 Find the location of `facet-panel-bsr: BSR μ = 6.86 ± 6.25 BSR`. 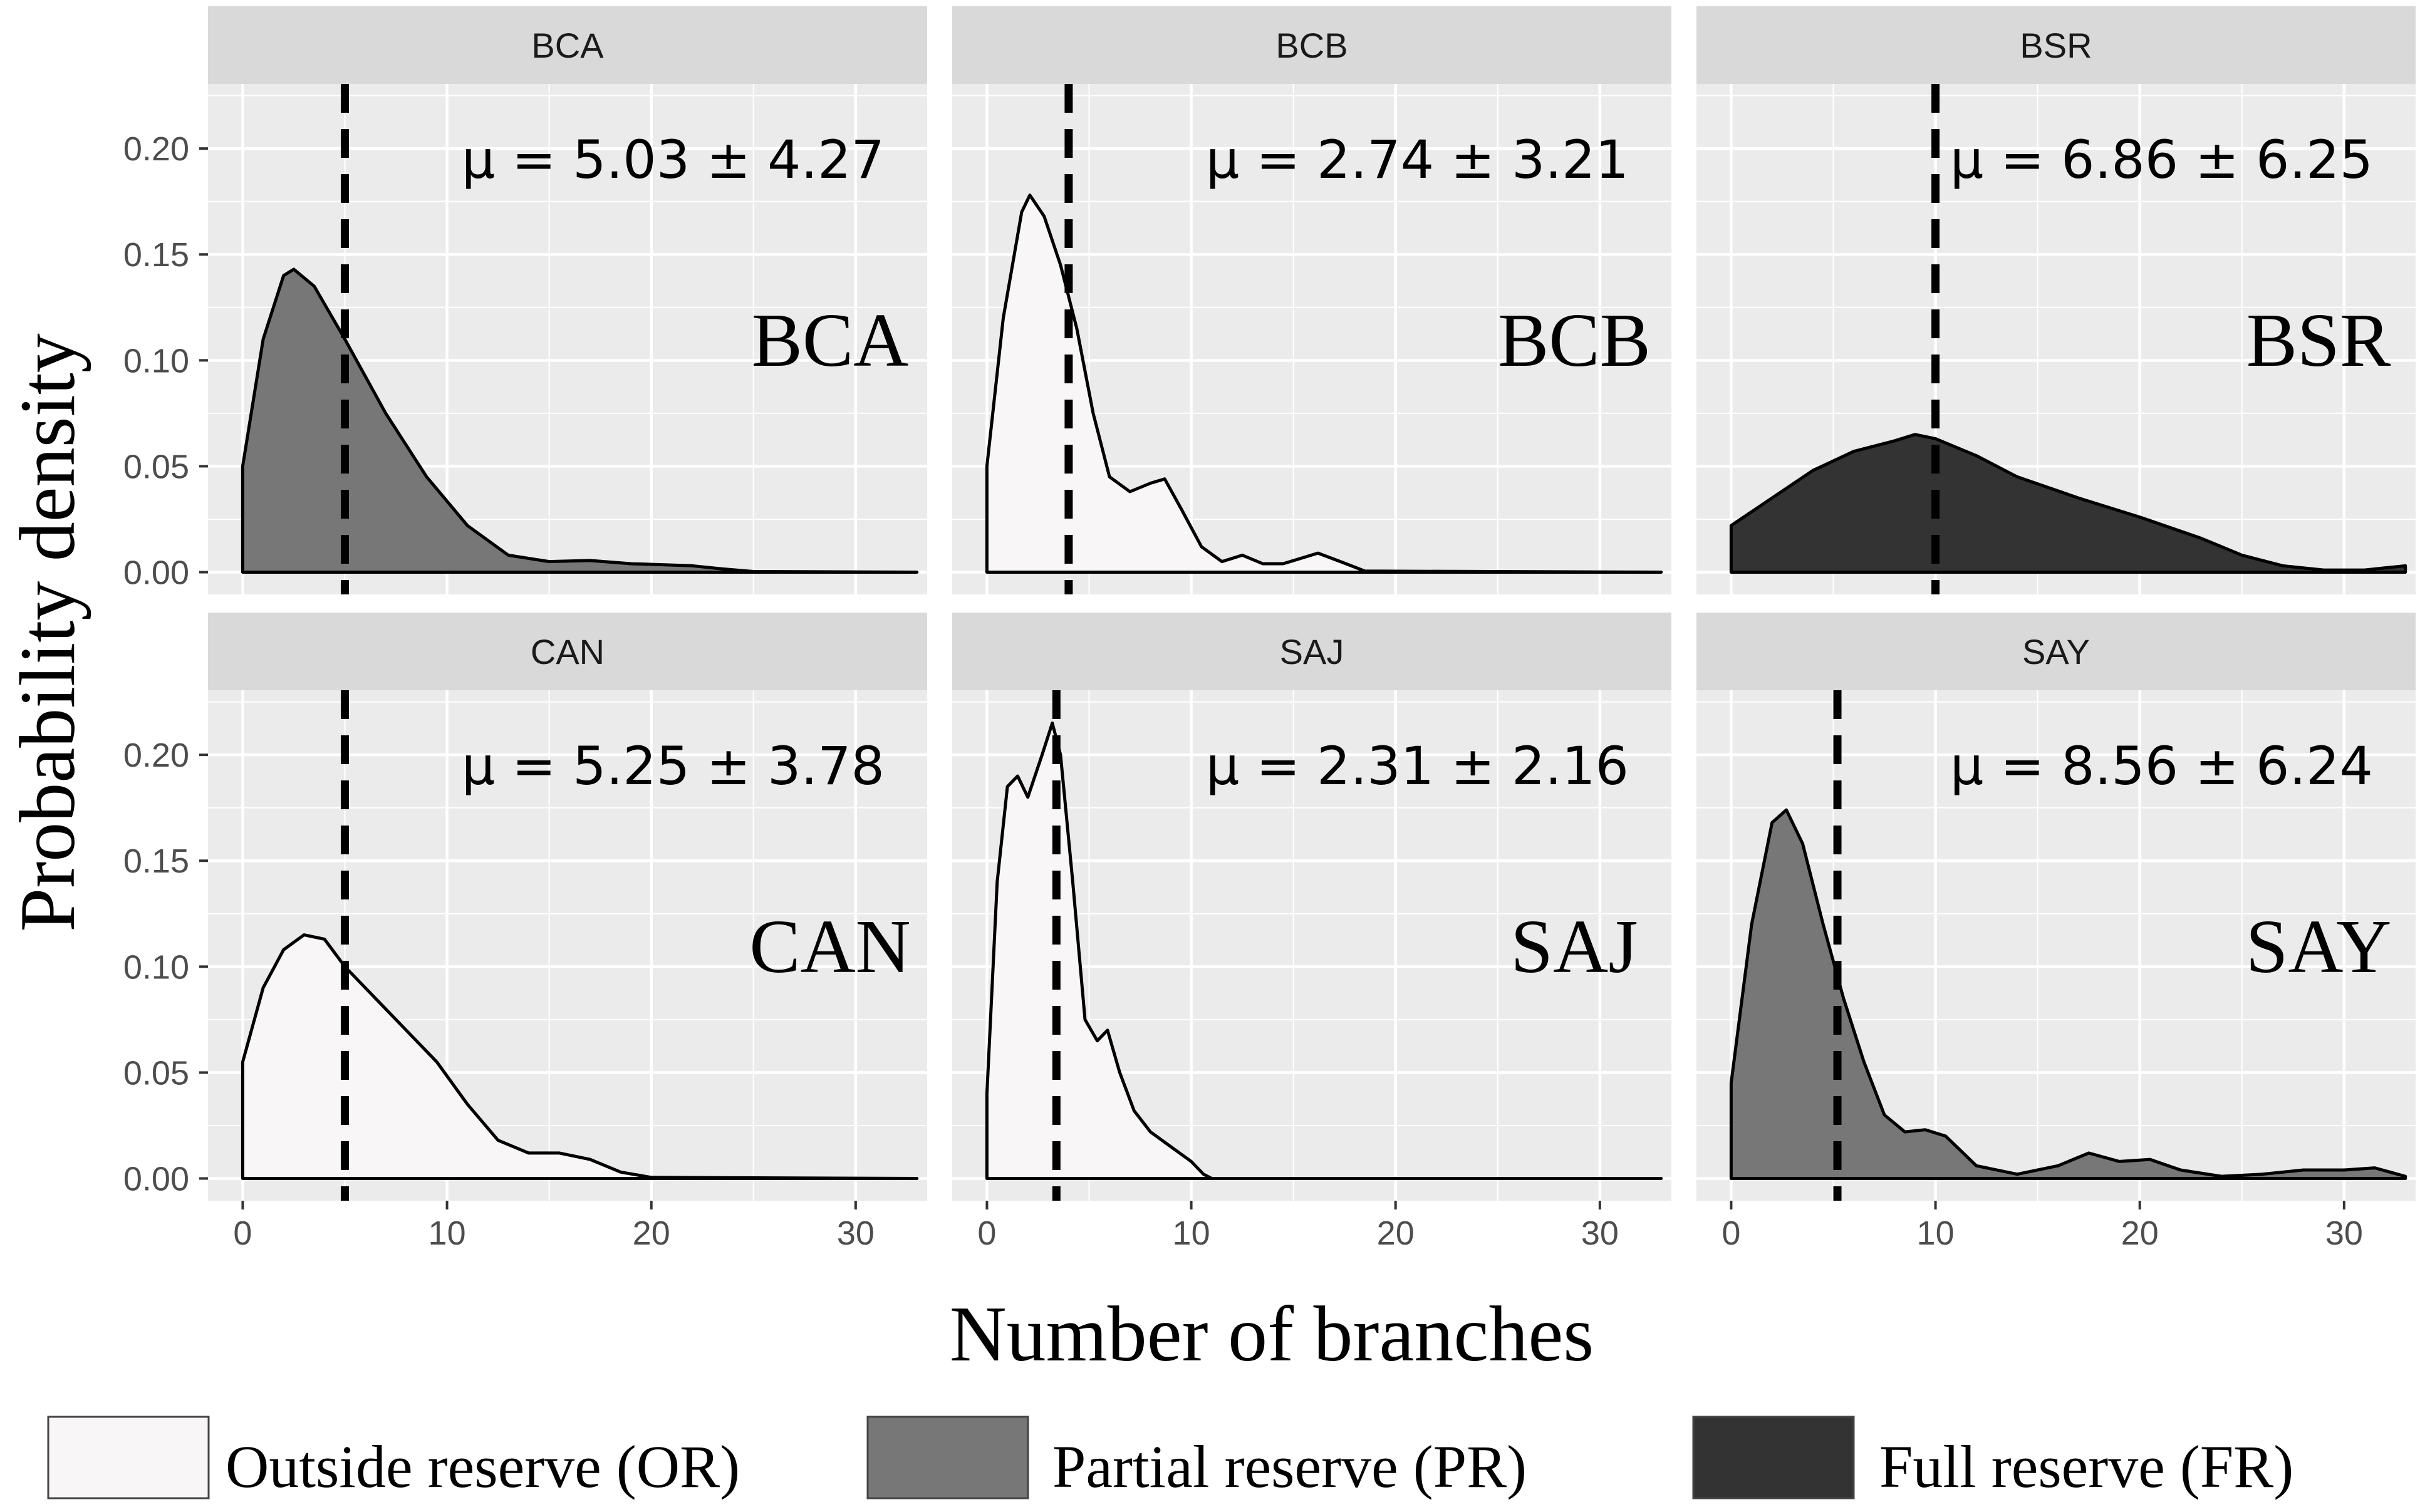

facet-panel-bsr: BSR μ = 6.86 ± 6.25 BSR is located at coordinates (2056, 300).